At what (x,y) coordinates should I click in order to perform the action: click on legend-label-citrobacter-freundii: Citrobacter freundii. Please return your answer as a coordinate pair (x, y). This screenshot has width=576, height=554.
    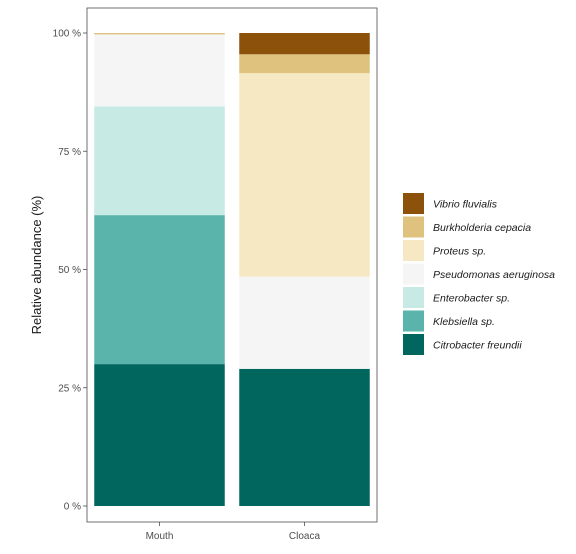
    Looking at the image, I should click on (477, 346).